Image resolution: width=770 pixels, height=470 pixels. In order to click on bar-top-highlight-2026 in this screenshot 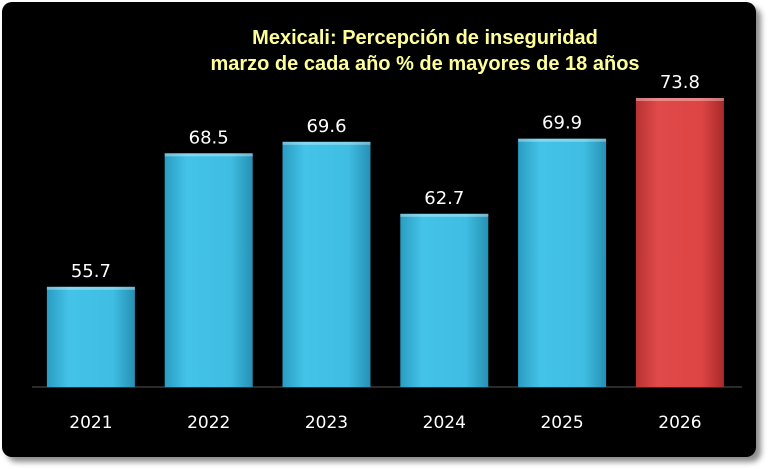, I will do `click(679, 99)`.